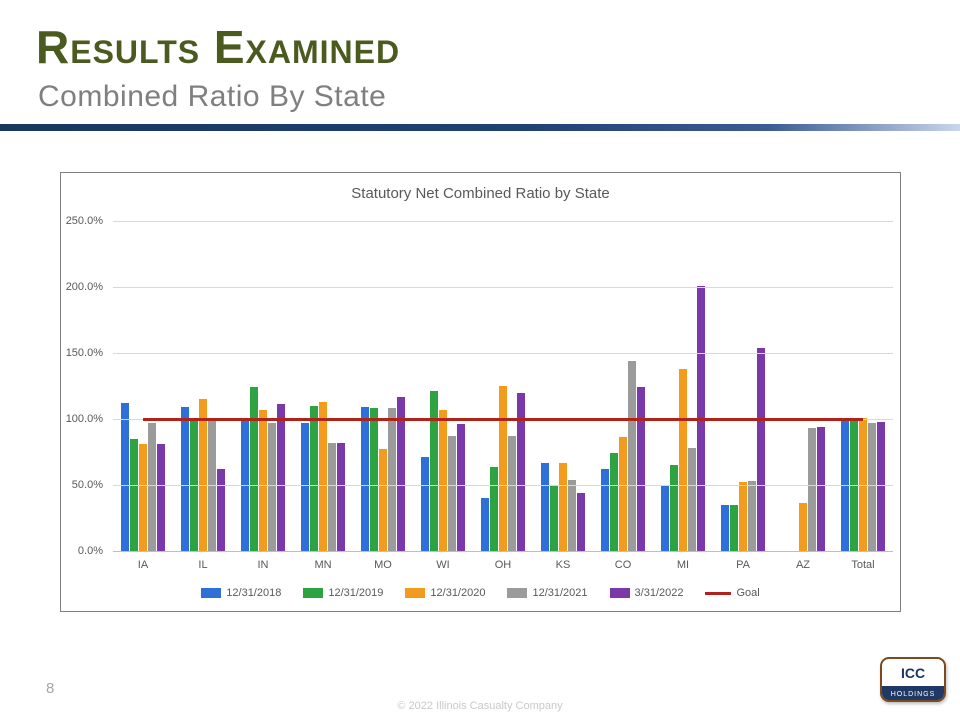 This screenshot has width=960, height=720. I want to click on goal-line, so click(503, 419).